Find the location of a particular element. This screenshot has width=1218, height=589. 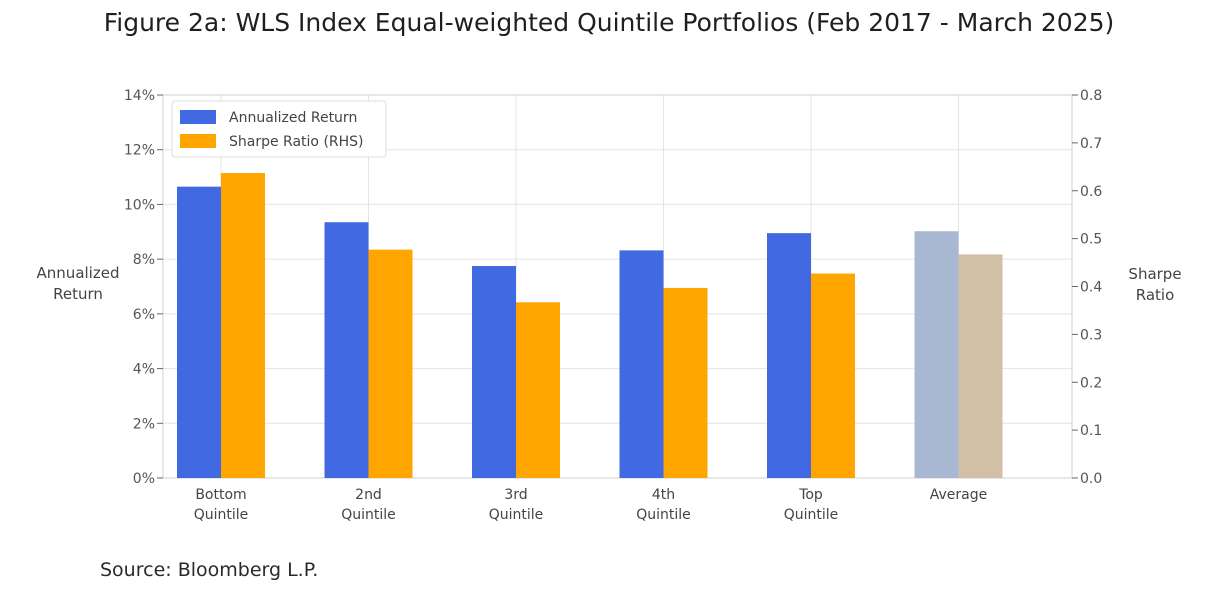

left-tick-label: 10% is located at coordinates (139, 205).